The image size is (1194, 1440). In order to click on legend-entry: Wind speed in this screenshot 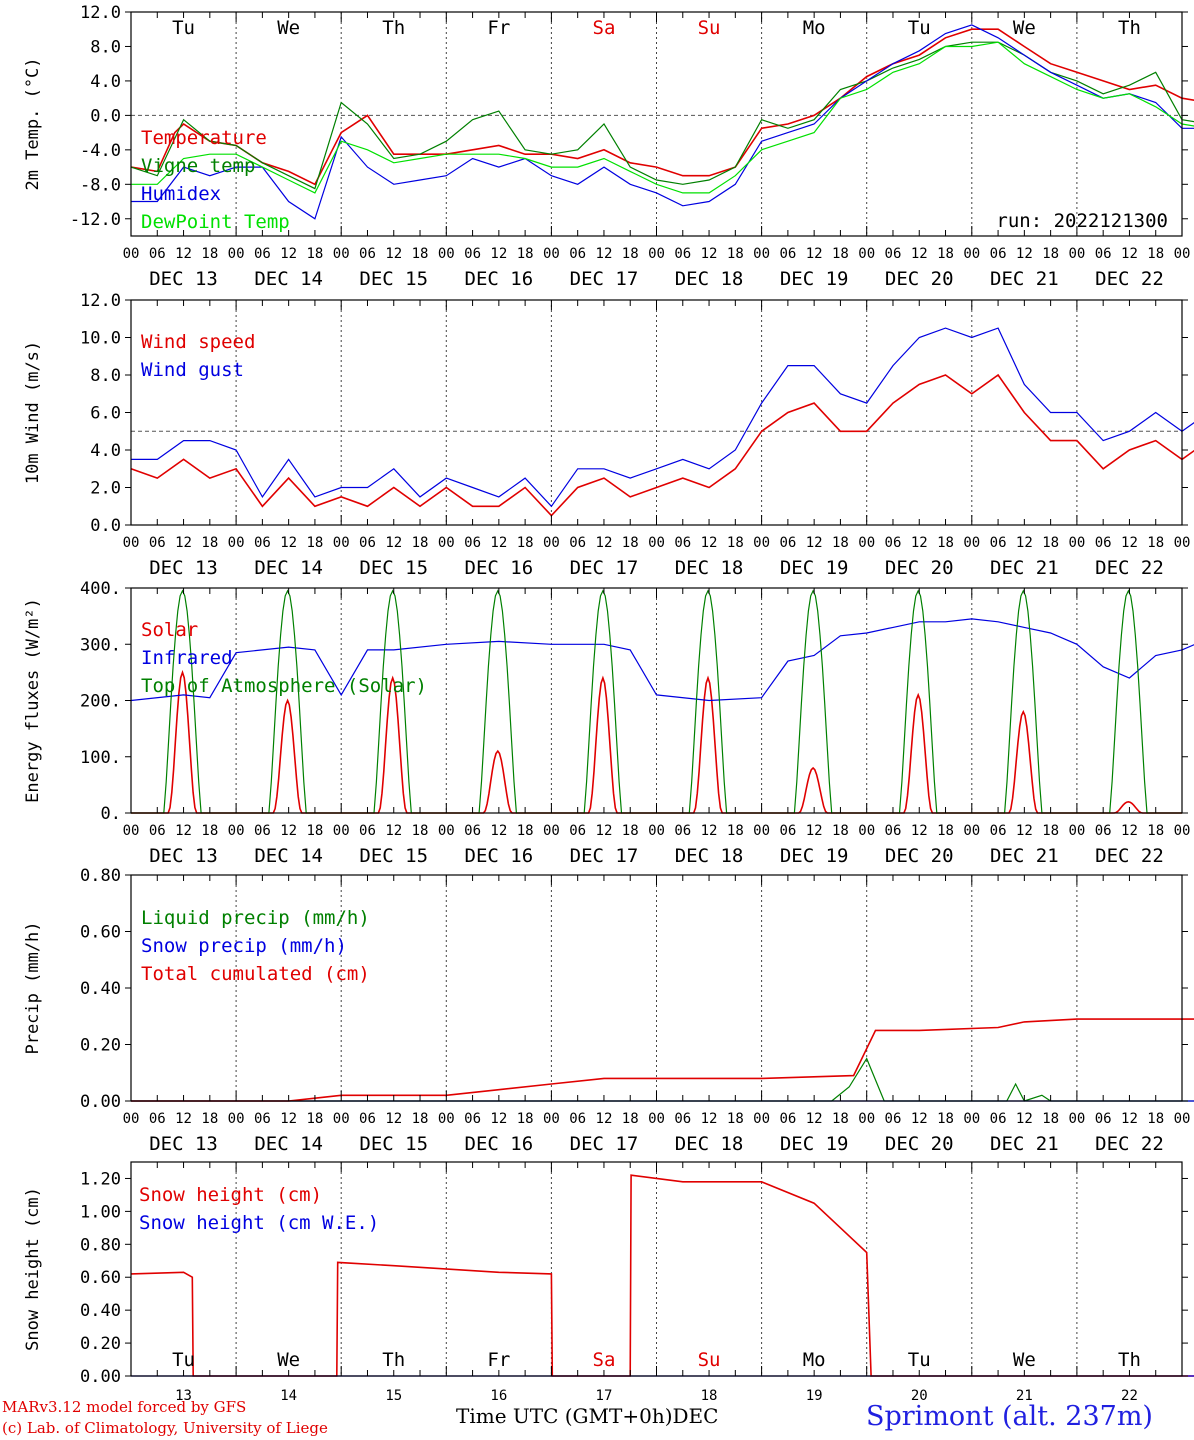, I will do `click(198, 342)`.